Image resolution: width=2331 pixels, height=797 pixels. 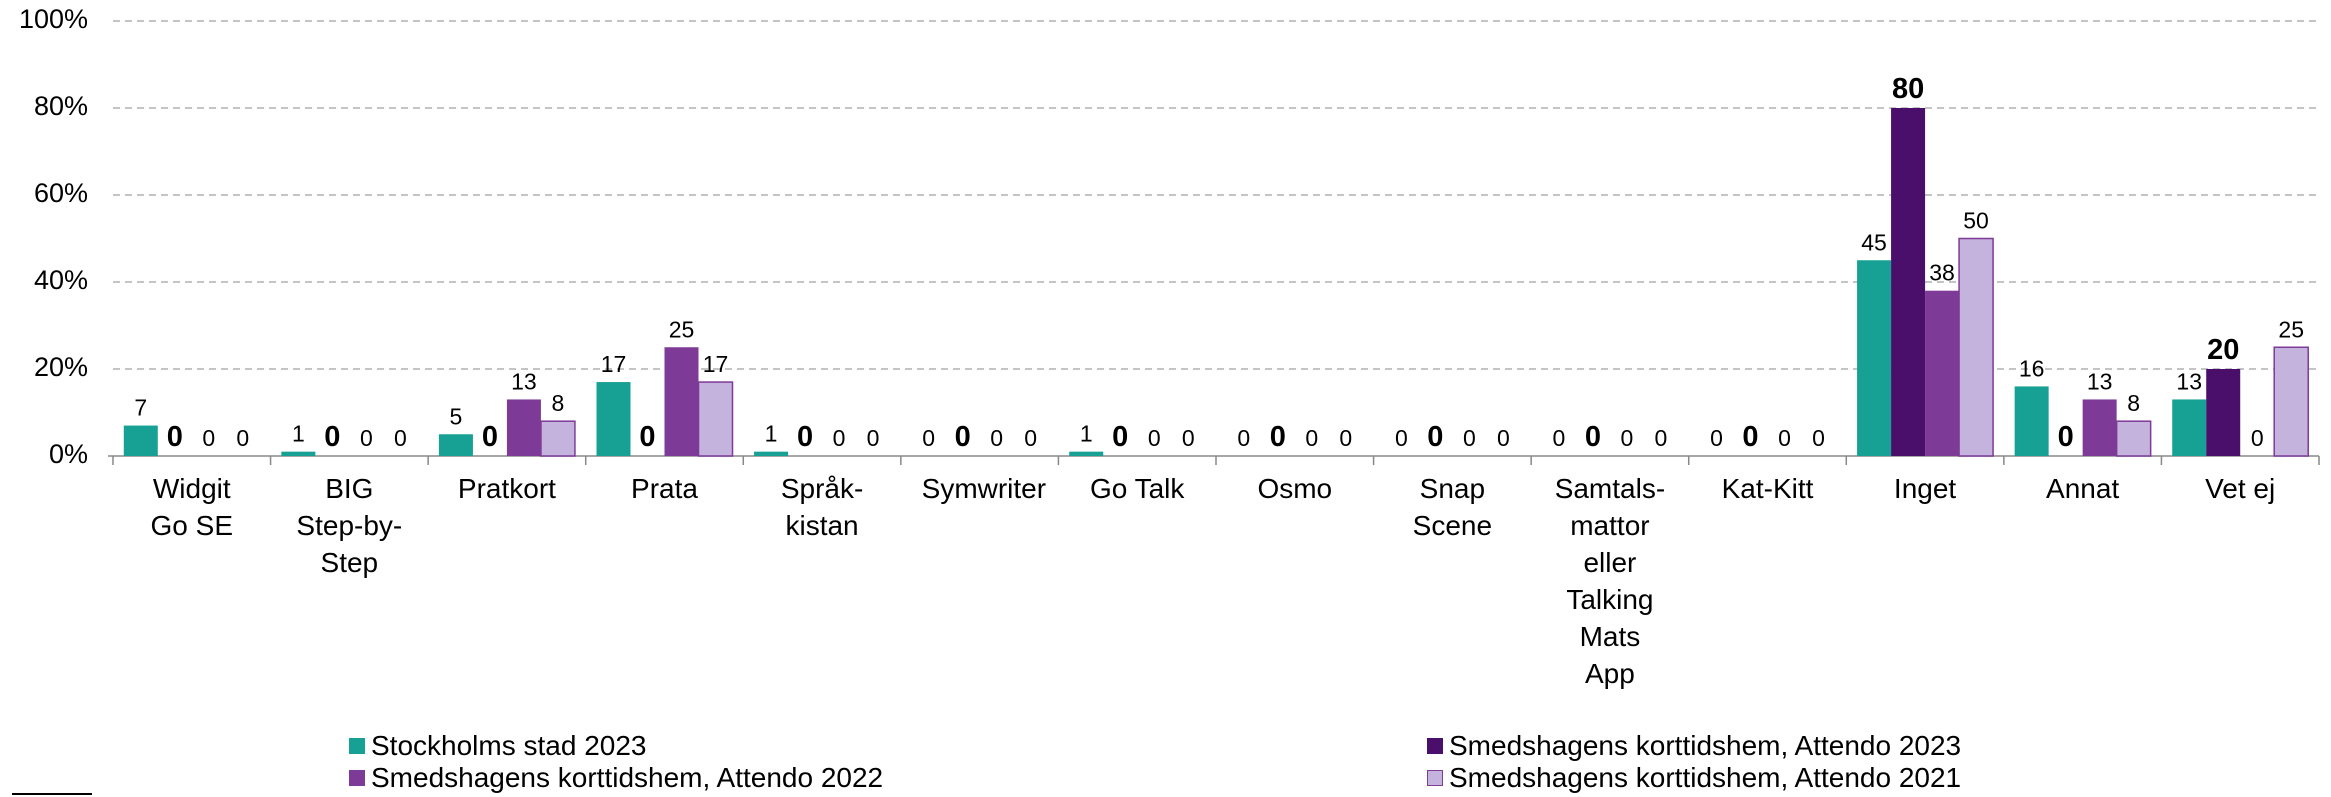 What do you see at coordinates (664, 488) in the screenshot?
I see `x-tick-label: Prata` at bounding box center [664, 488].